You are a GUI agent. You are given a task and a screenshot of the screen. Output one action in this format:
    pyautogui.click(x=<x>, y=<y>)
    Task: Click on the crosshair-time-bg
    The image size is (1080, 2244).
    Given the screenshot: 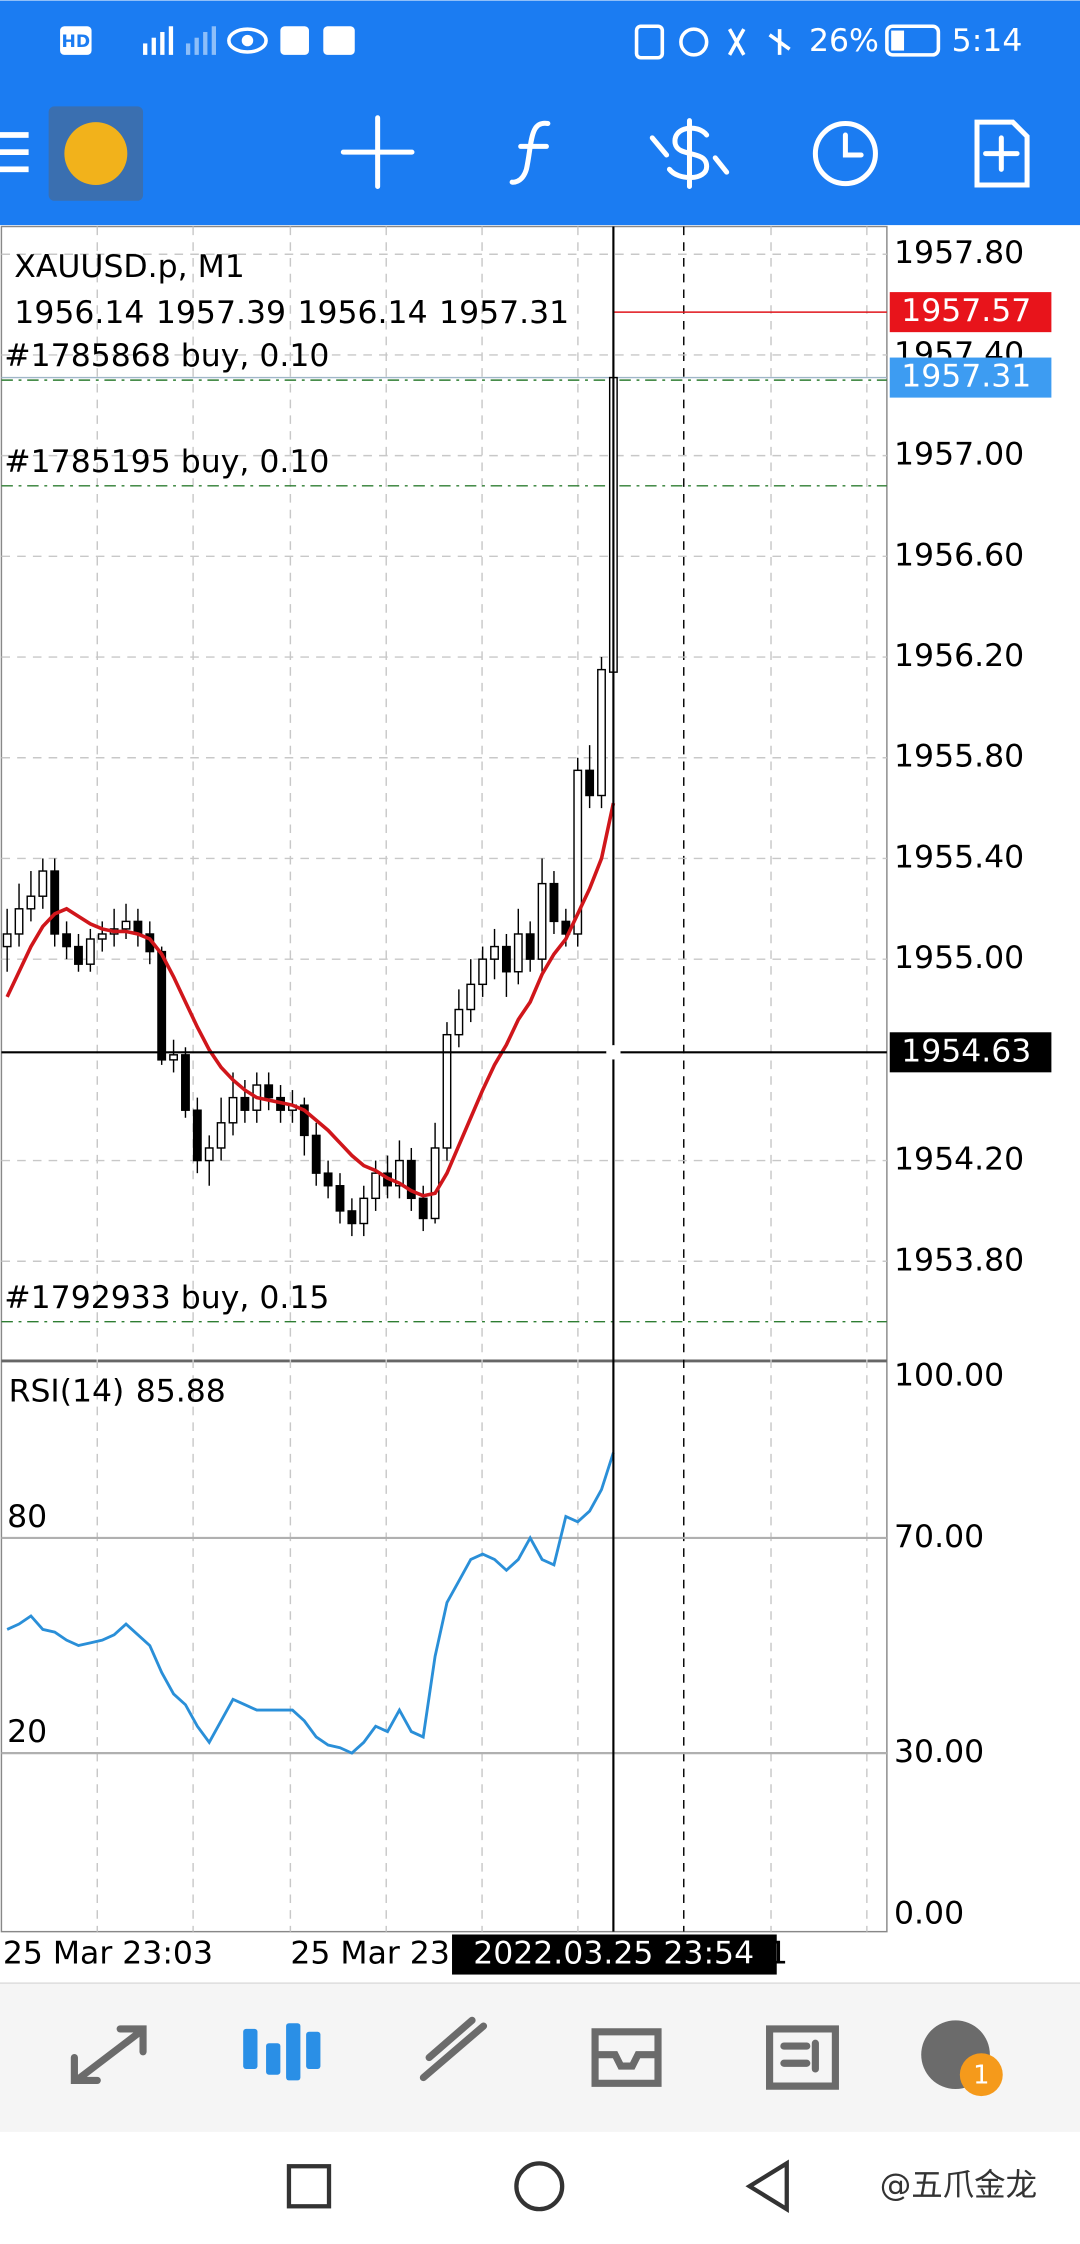 What is the action you would take?
    pyautogui.click(x=614, y=1954)
    